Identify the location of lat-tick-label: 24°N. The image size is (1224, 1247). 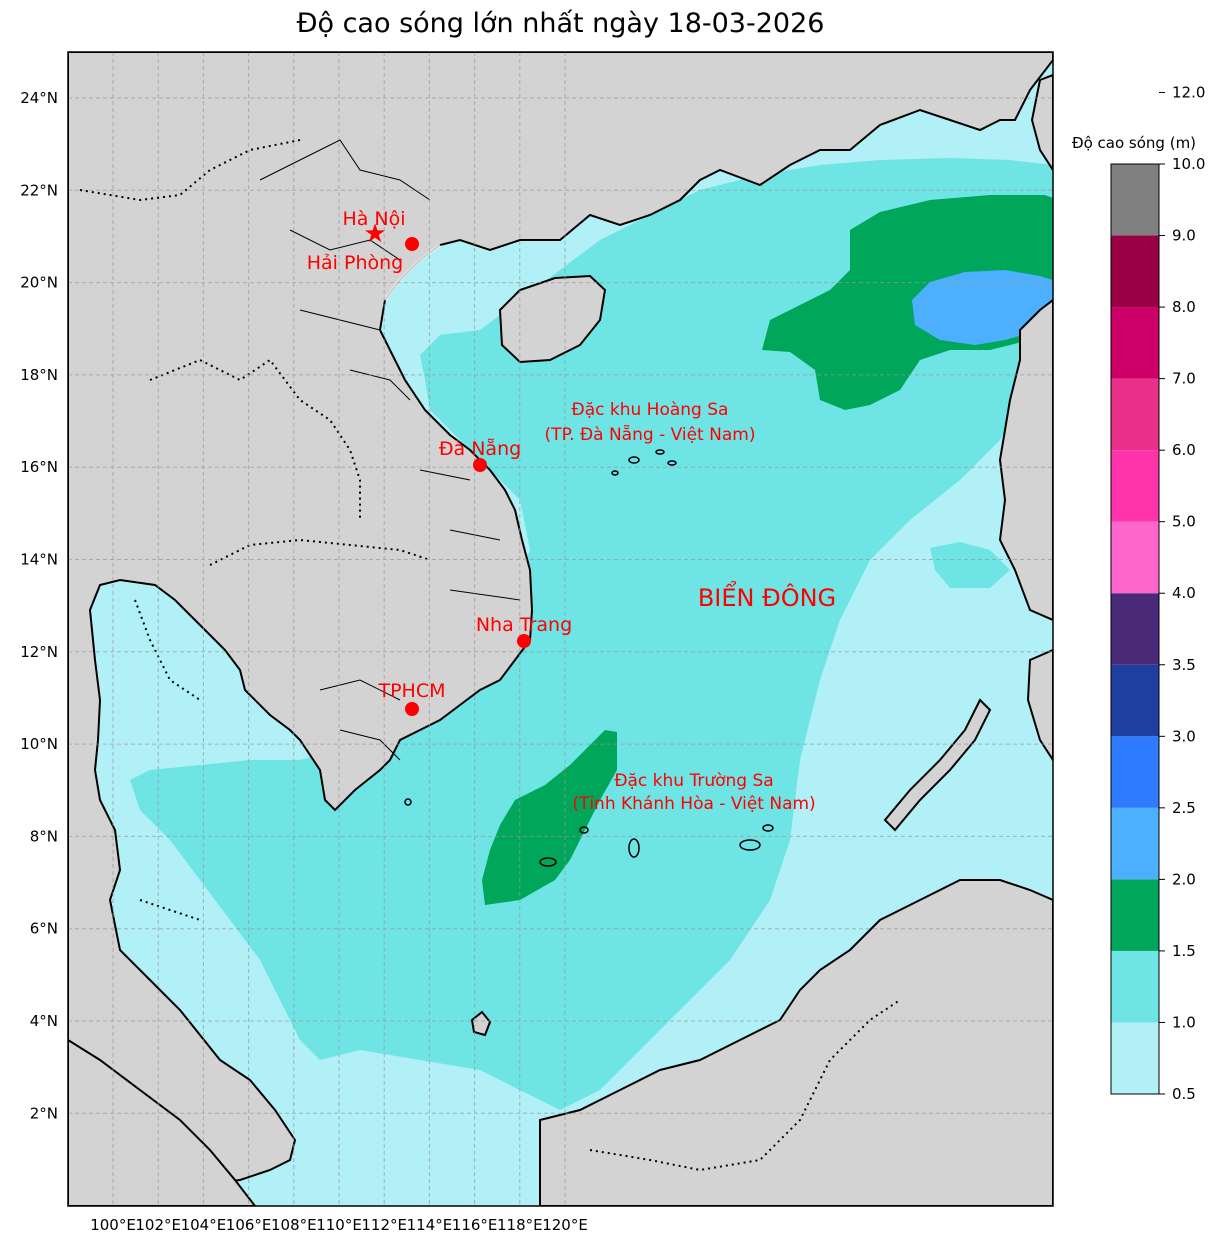
(39, 98).